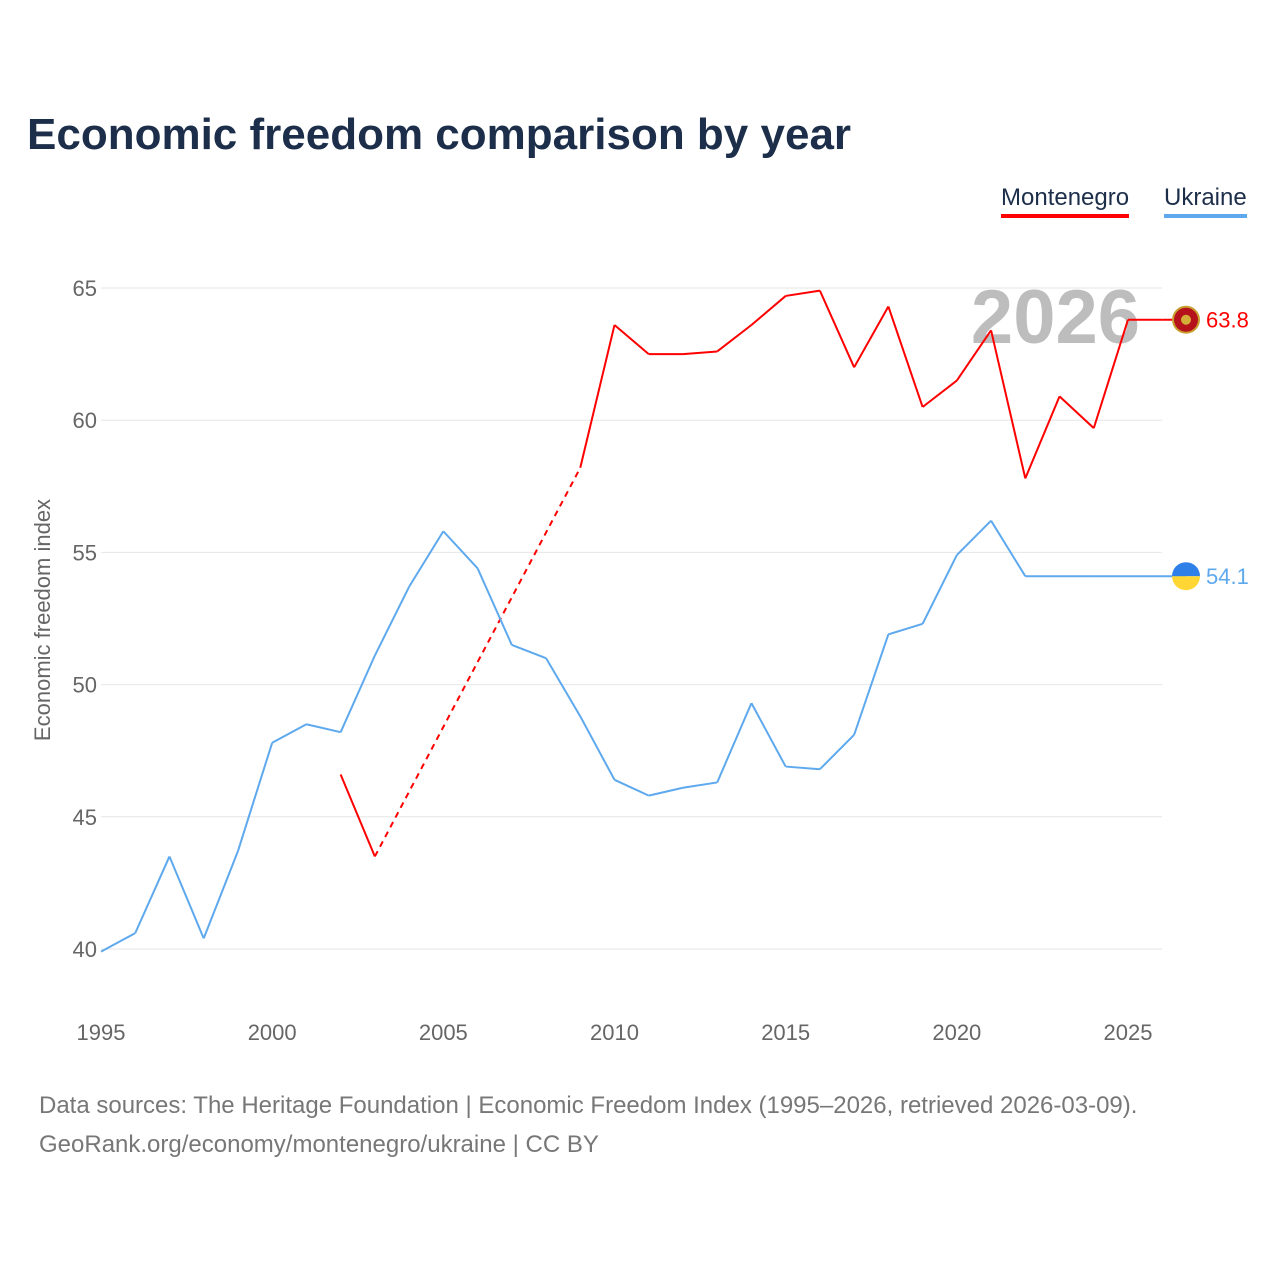 The width and height of the screenshot is (1280, 1280). Describe the element at coordinates (439, 134) in the screenshot. I see `chart-title: Economic freedom comparison by year` at that location.